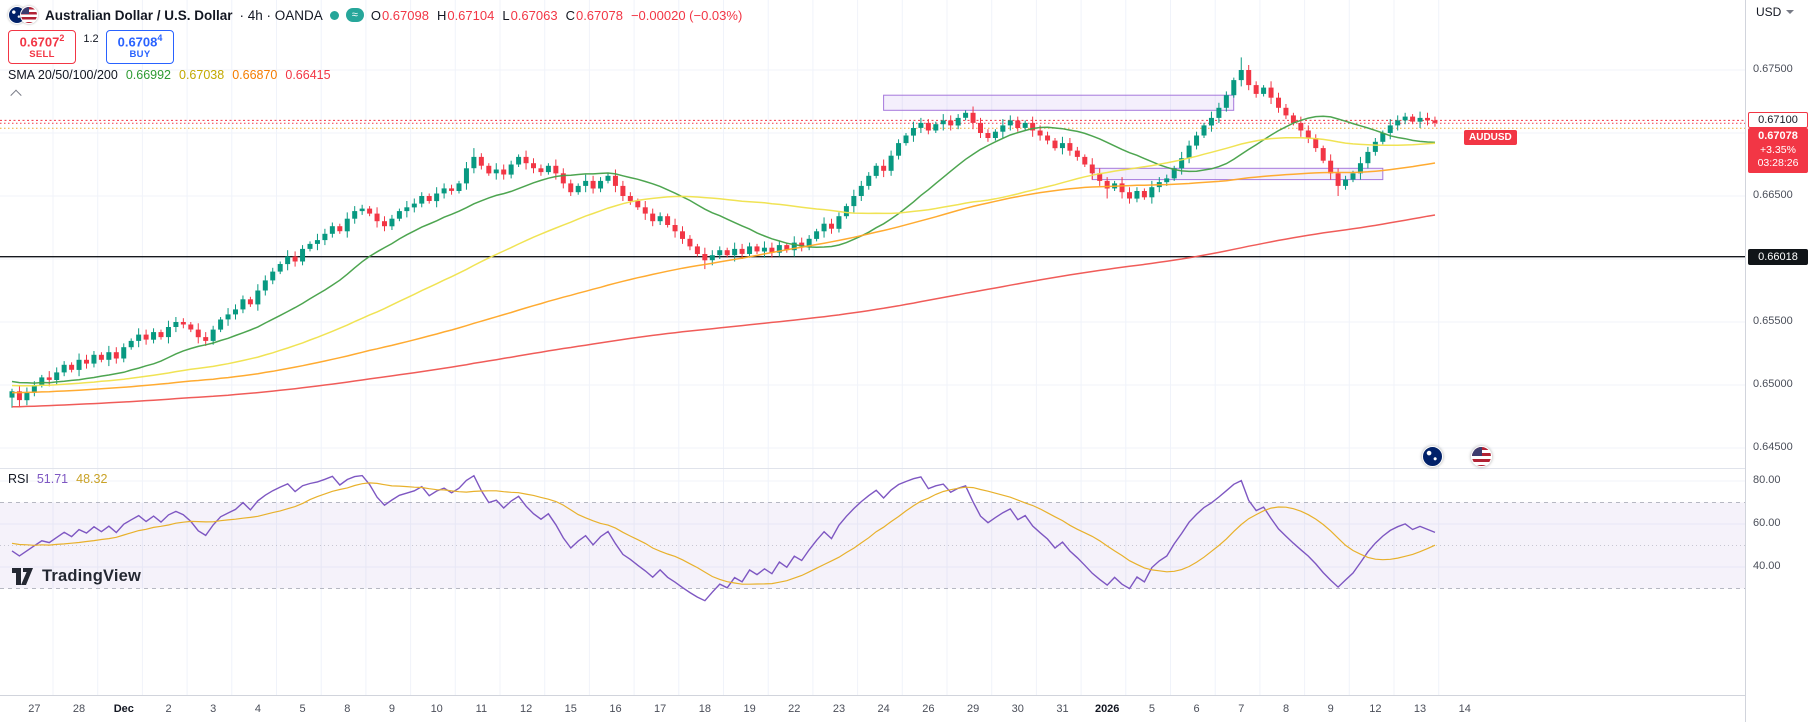 This screenshot has height=722, width=1810. I want to click on currency-selector: USD, so click(1775, 12).